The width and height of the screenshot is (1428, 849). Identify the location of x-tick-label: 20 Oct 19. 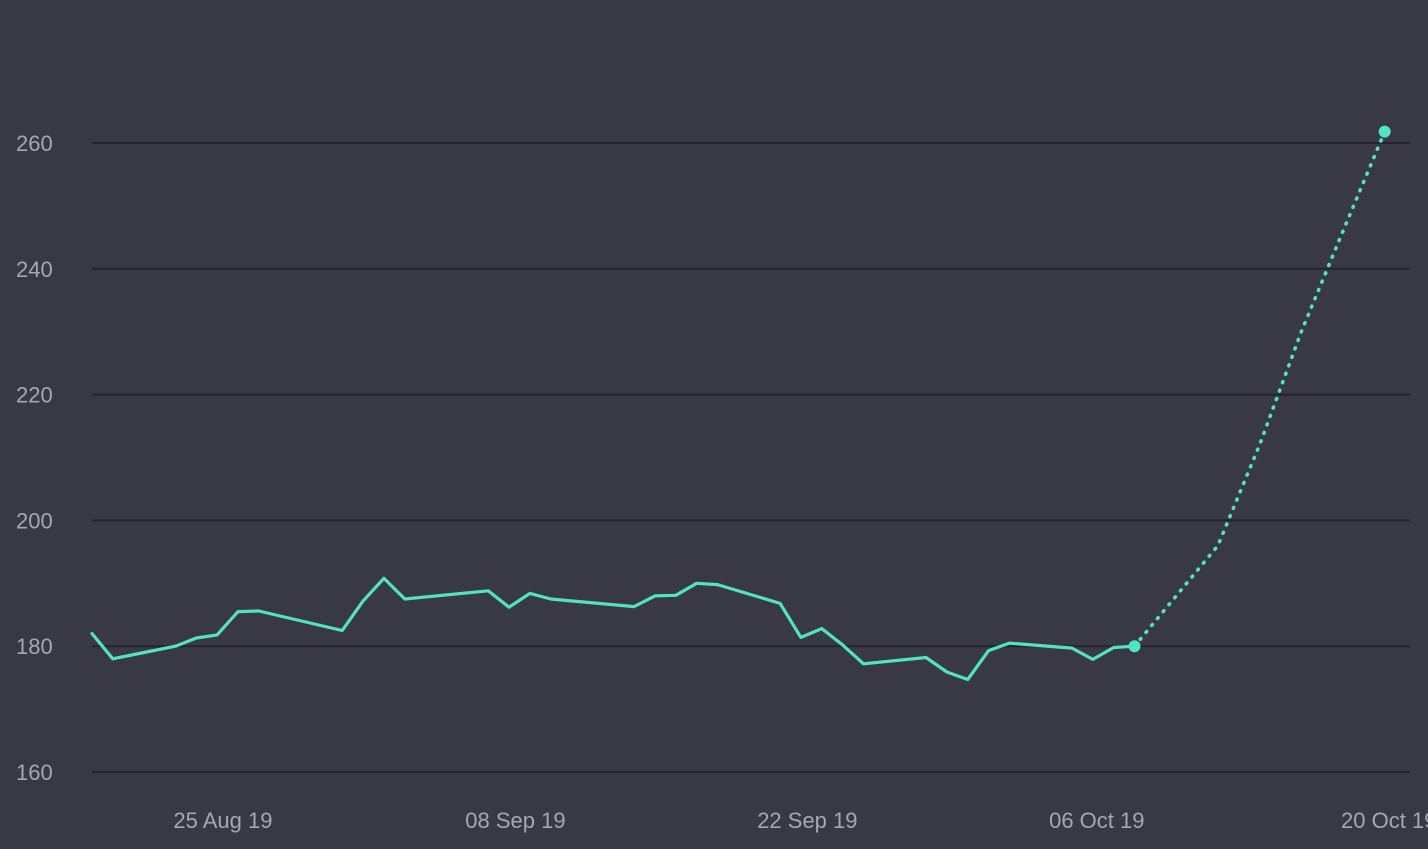
(1384, 820).